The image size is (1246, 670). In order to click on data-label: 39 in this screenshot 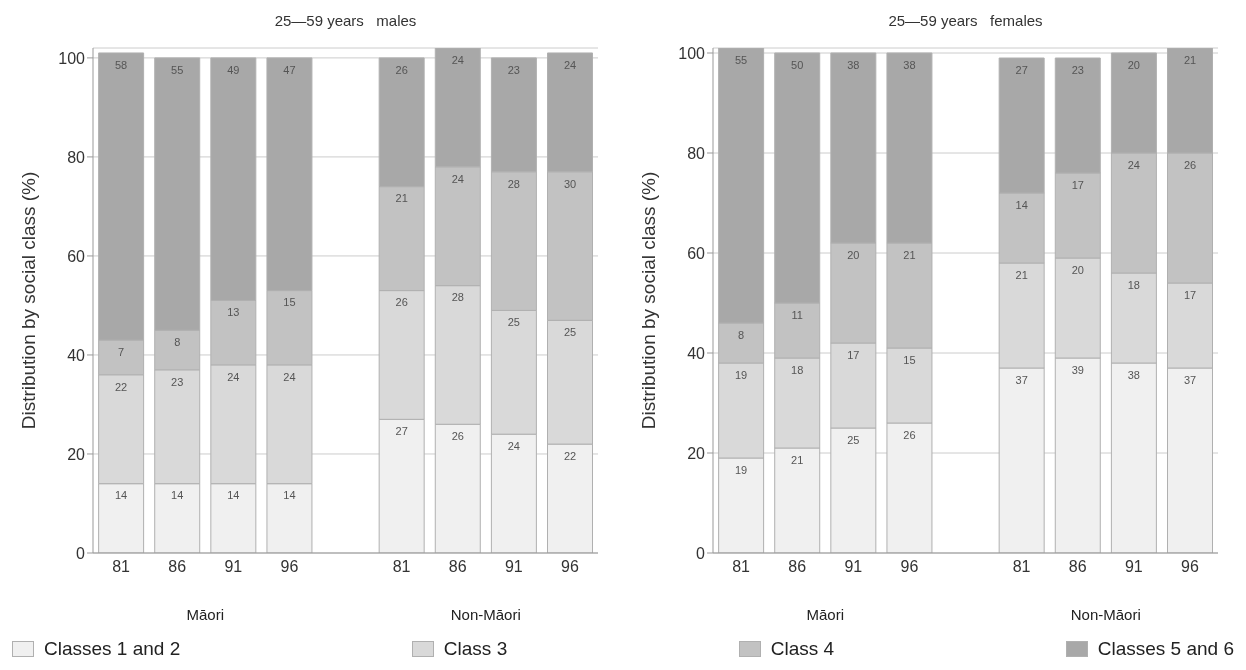, I will do `click(1077, 369)`.